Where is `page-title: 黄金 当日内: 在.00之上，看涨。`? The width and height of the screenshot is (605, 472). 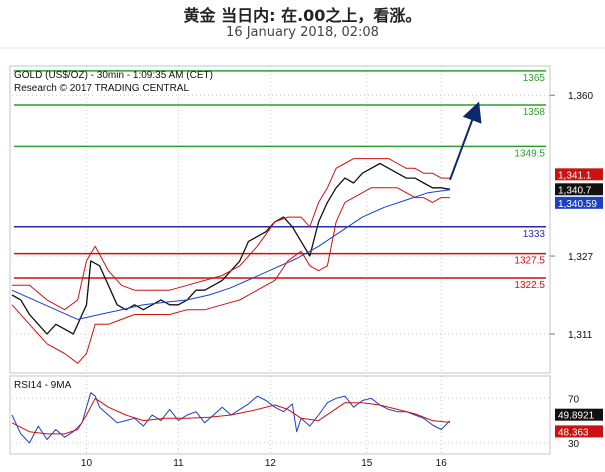 page-title: 黄金 当日内: 在.00之上，看涨。 is located at coordinates (302, 15).